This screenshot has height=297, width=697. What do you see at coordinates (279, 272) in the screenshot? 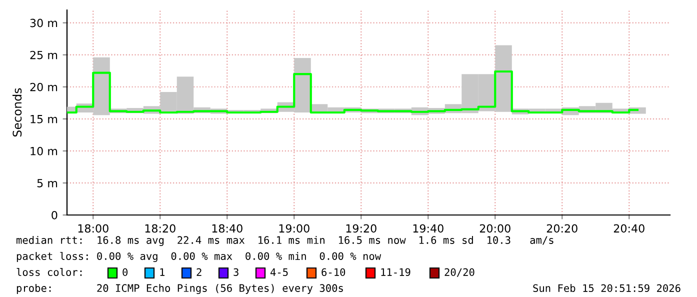
I see `text: 4-5` at bounding box center [279, 272].